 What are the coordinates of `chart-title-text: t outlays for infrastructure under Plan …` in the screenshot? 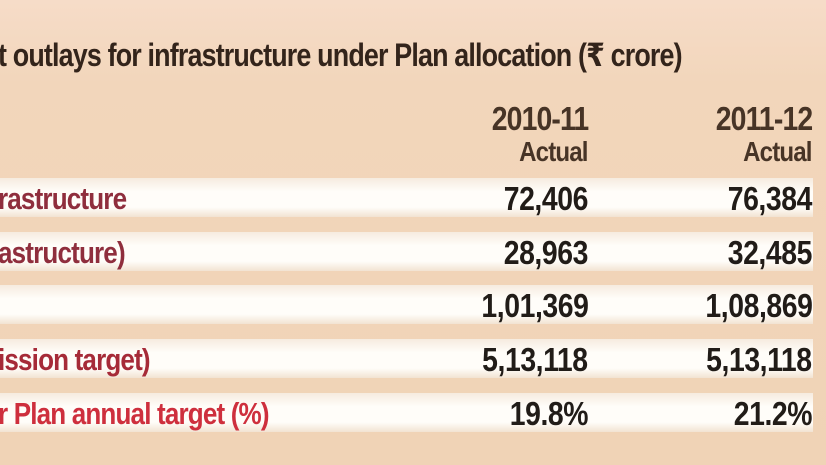 It's located at (341, 55).